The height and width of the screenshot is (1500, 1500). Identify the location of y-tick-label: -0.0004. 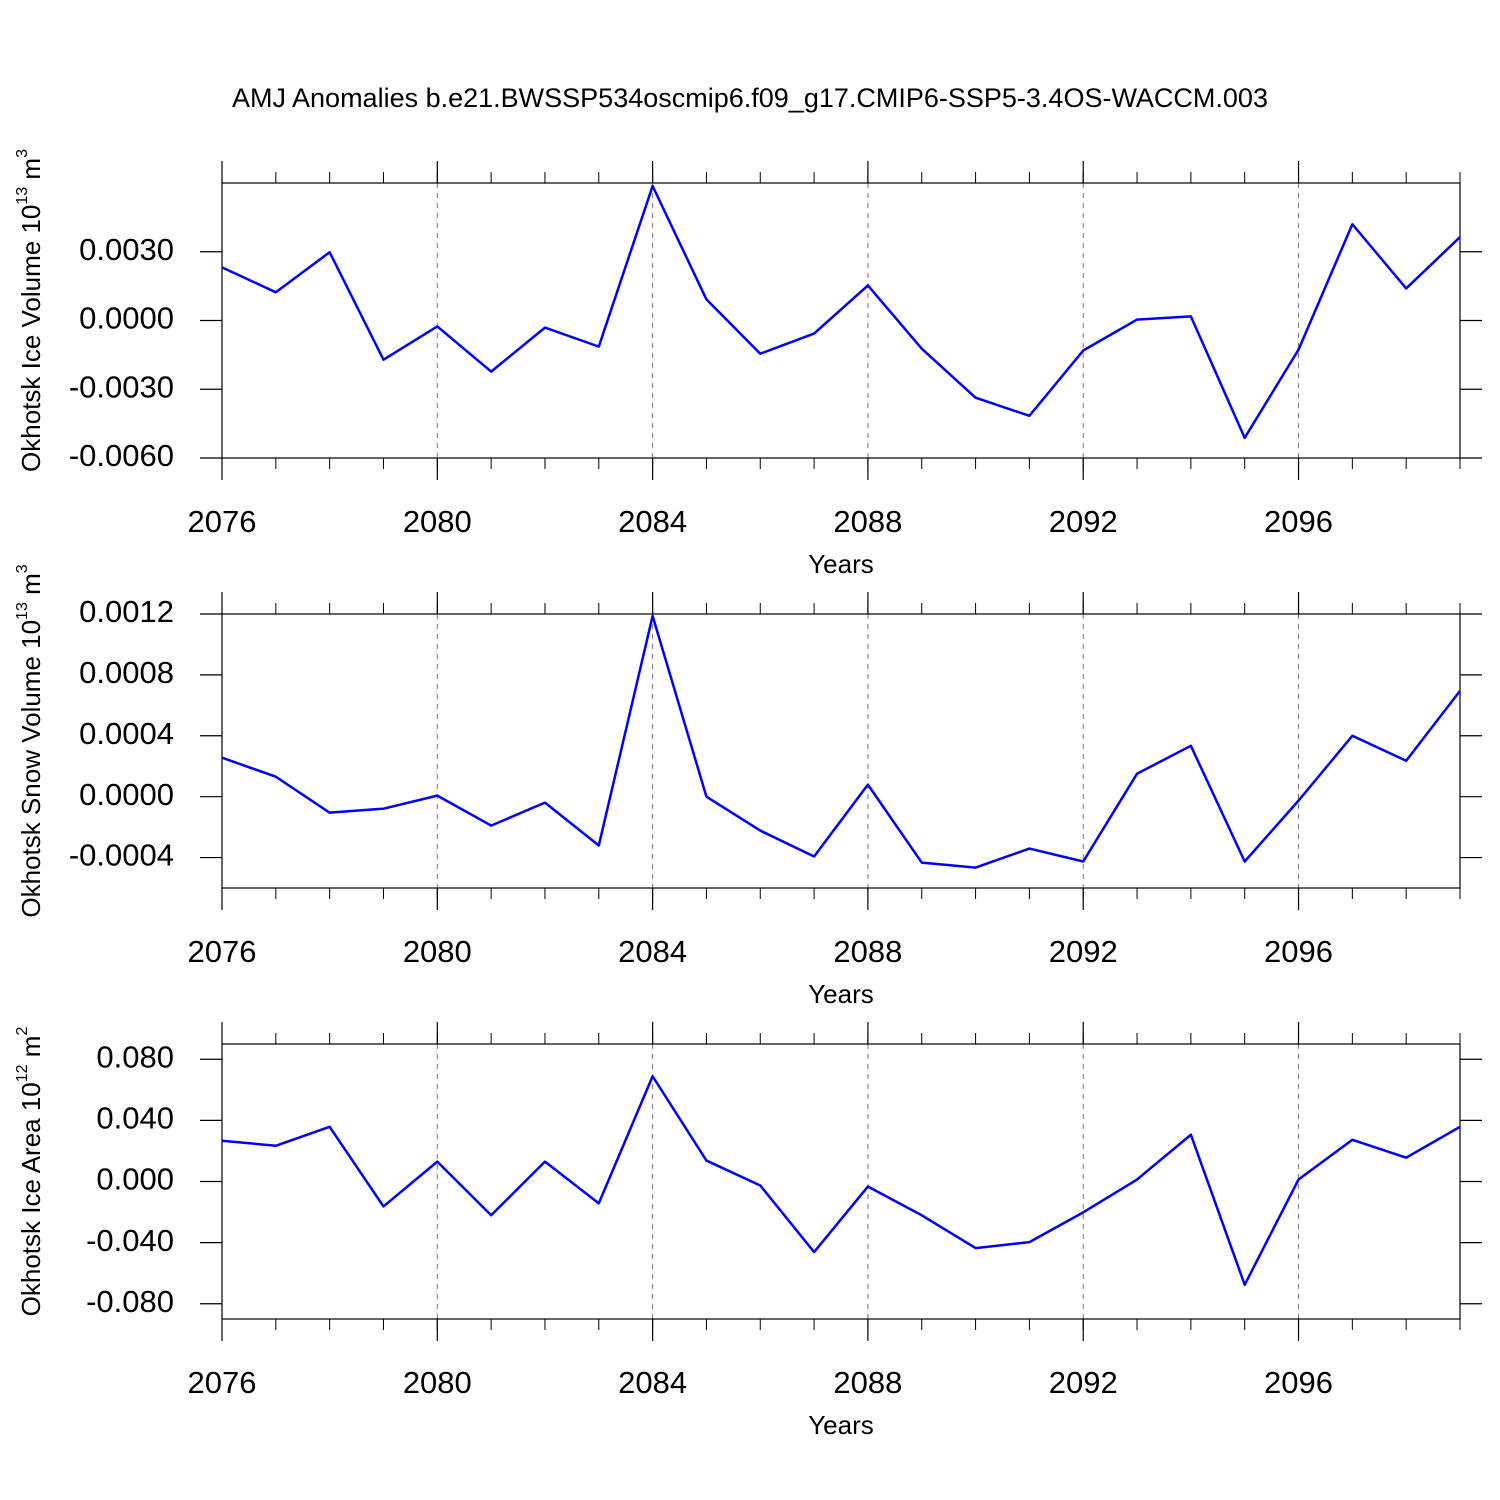
(121, 855).